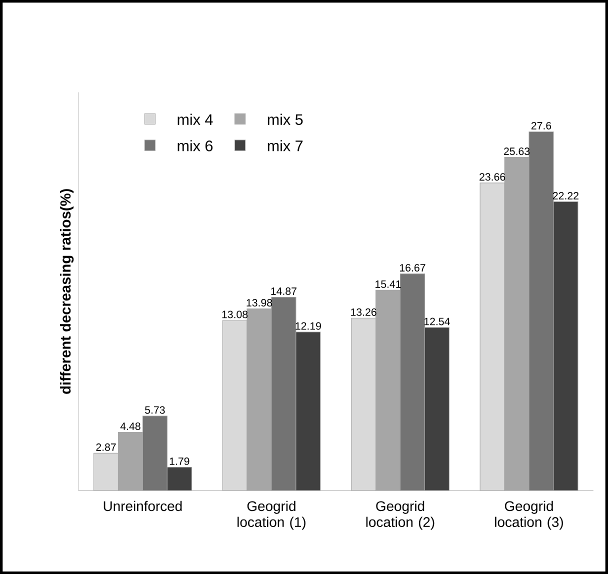 The height and width of the screenshot is (574, 608). I want to click on data-label: 12.54, so click(437, 322).